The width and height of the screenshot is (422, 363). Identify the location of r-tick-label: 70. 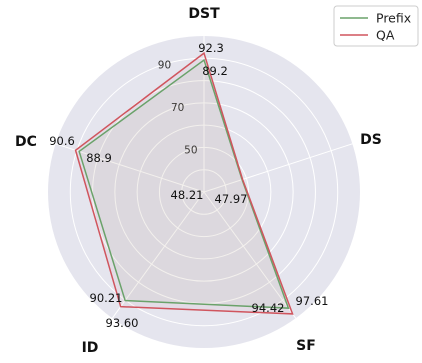
(177, 108).